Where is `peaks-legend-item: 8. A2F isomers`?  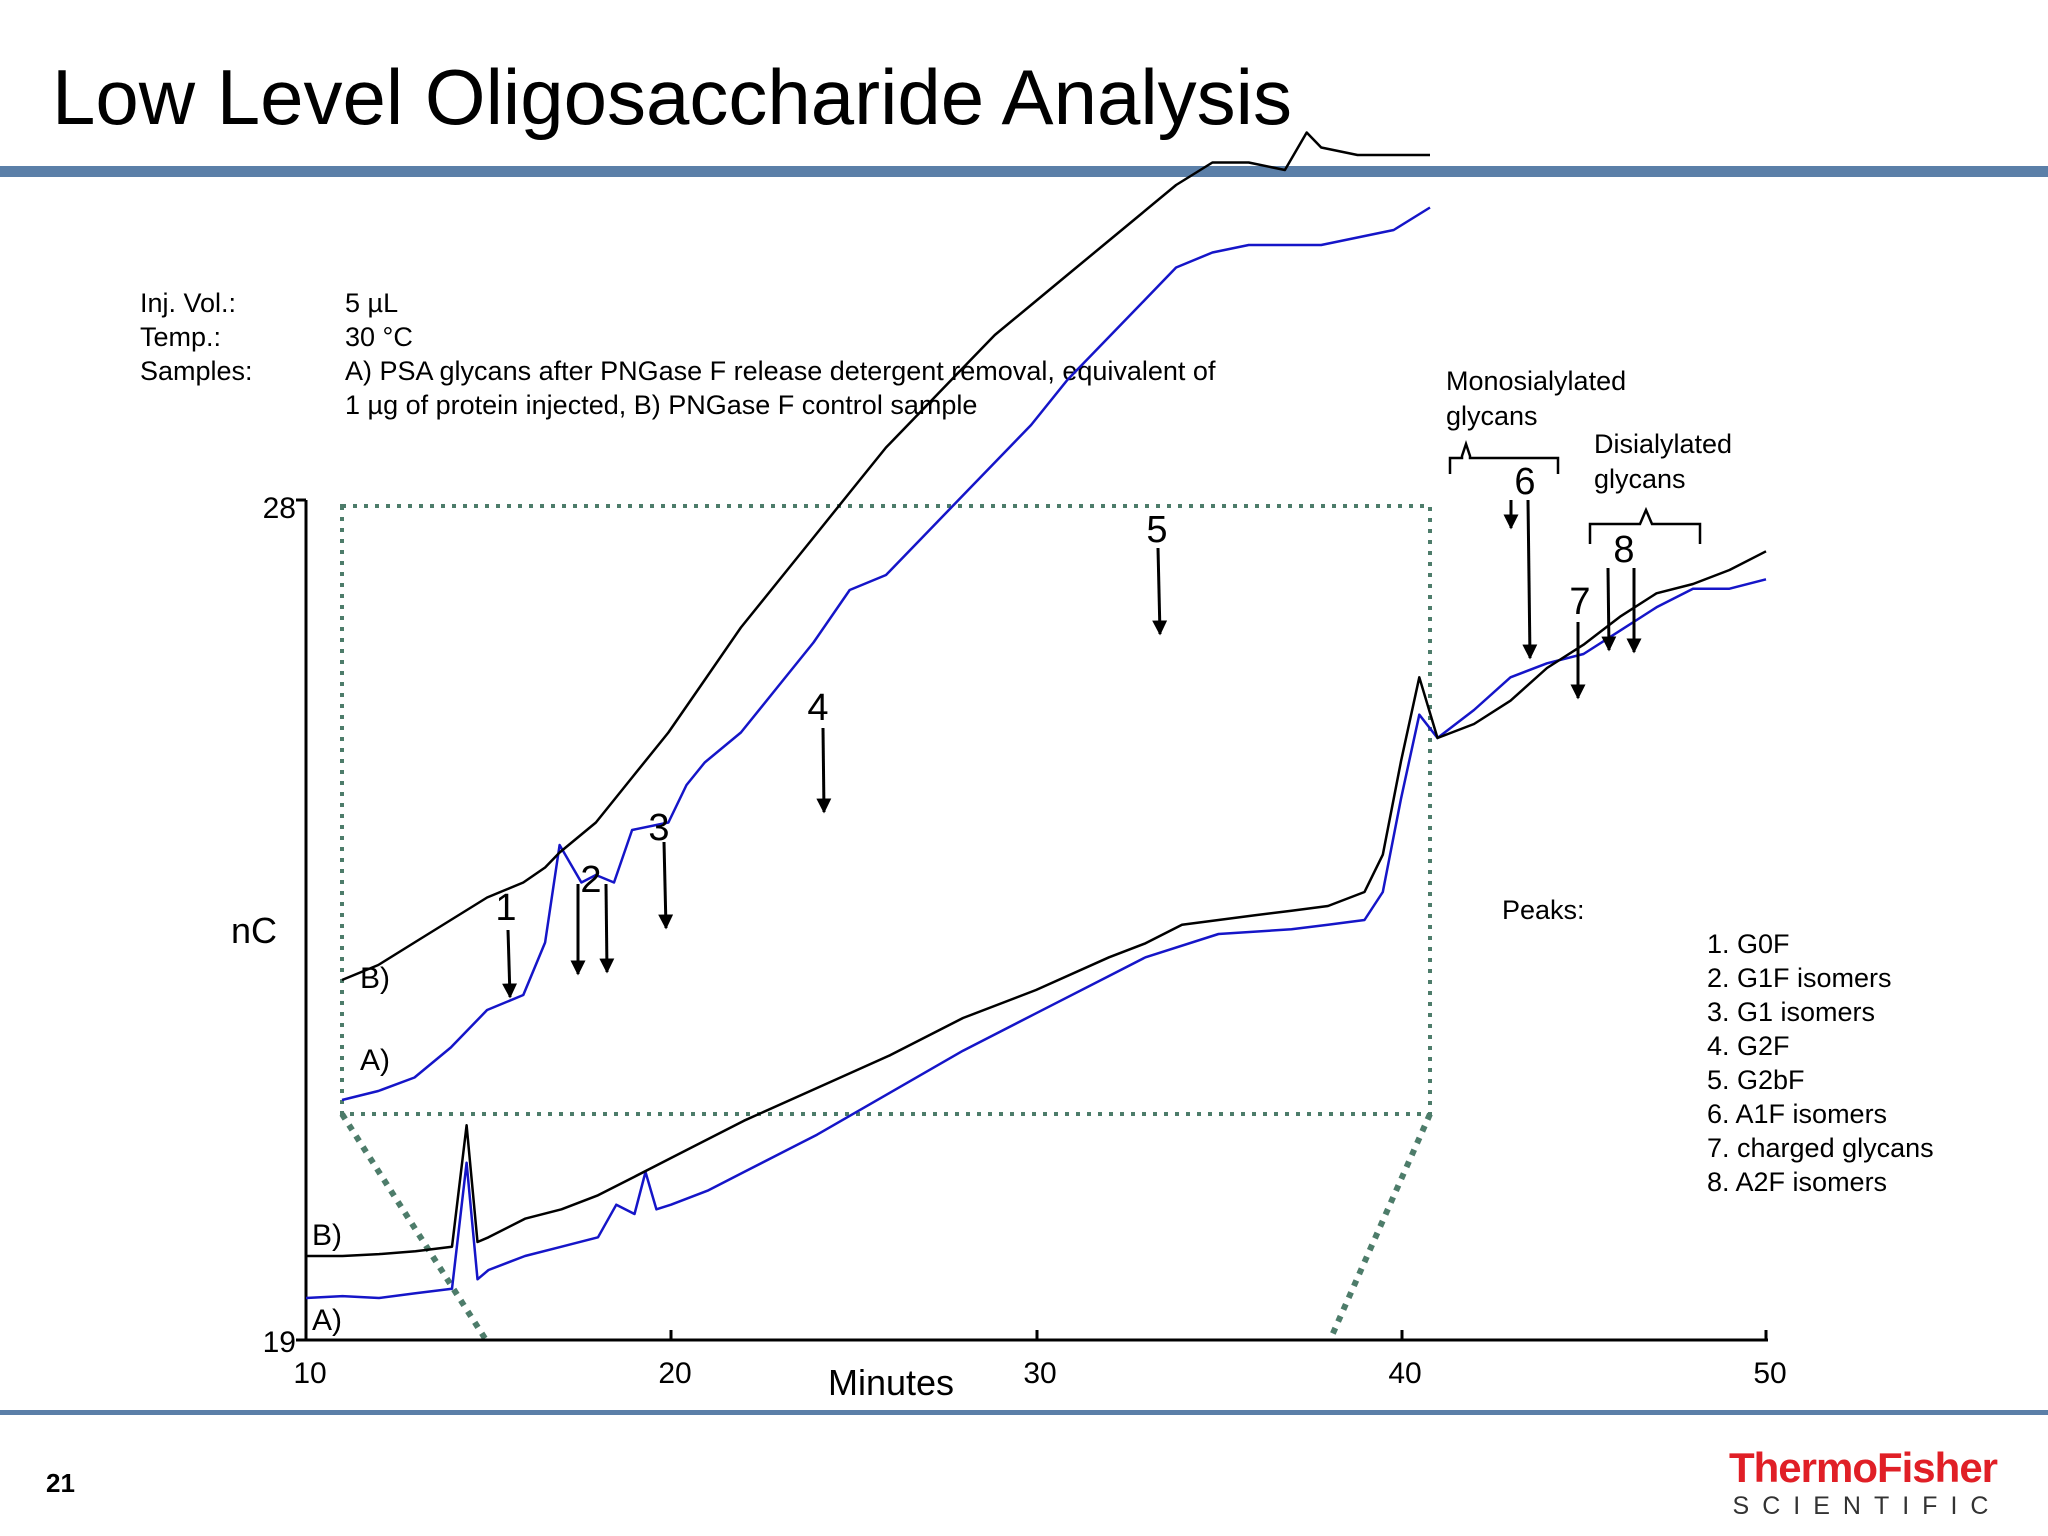 peaks-legend-item: 8. A2F isomers is located at coordinates (1797, 1182).